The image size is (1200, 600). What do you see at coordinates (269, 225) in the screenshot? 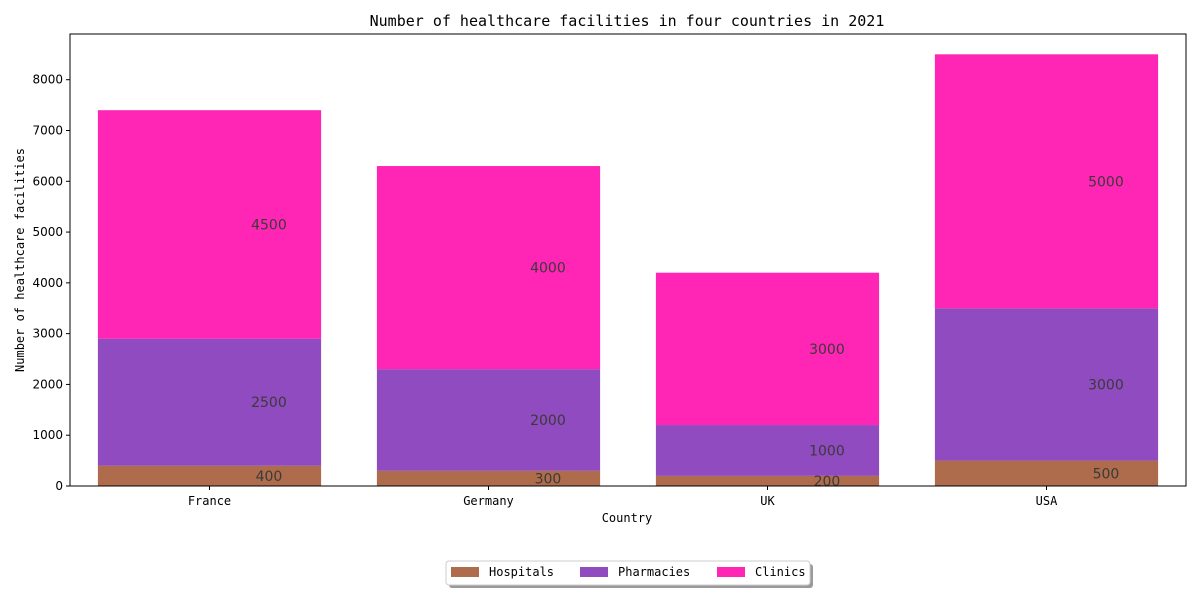
I see `data-label: 4500` at bounding box center [269, 225].